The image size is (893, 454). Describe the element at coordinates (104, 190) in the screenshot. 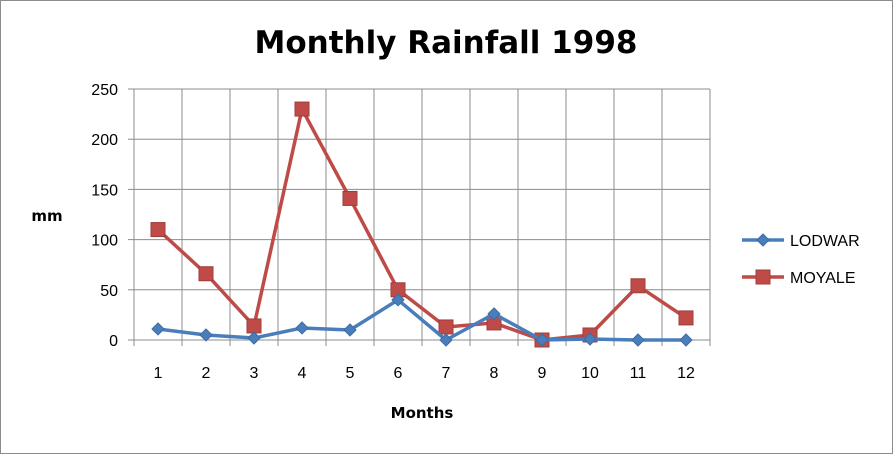

I see `y-tick-label: 150` at that location.